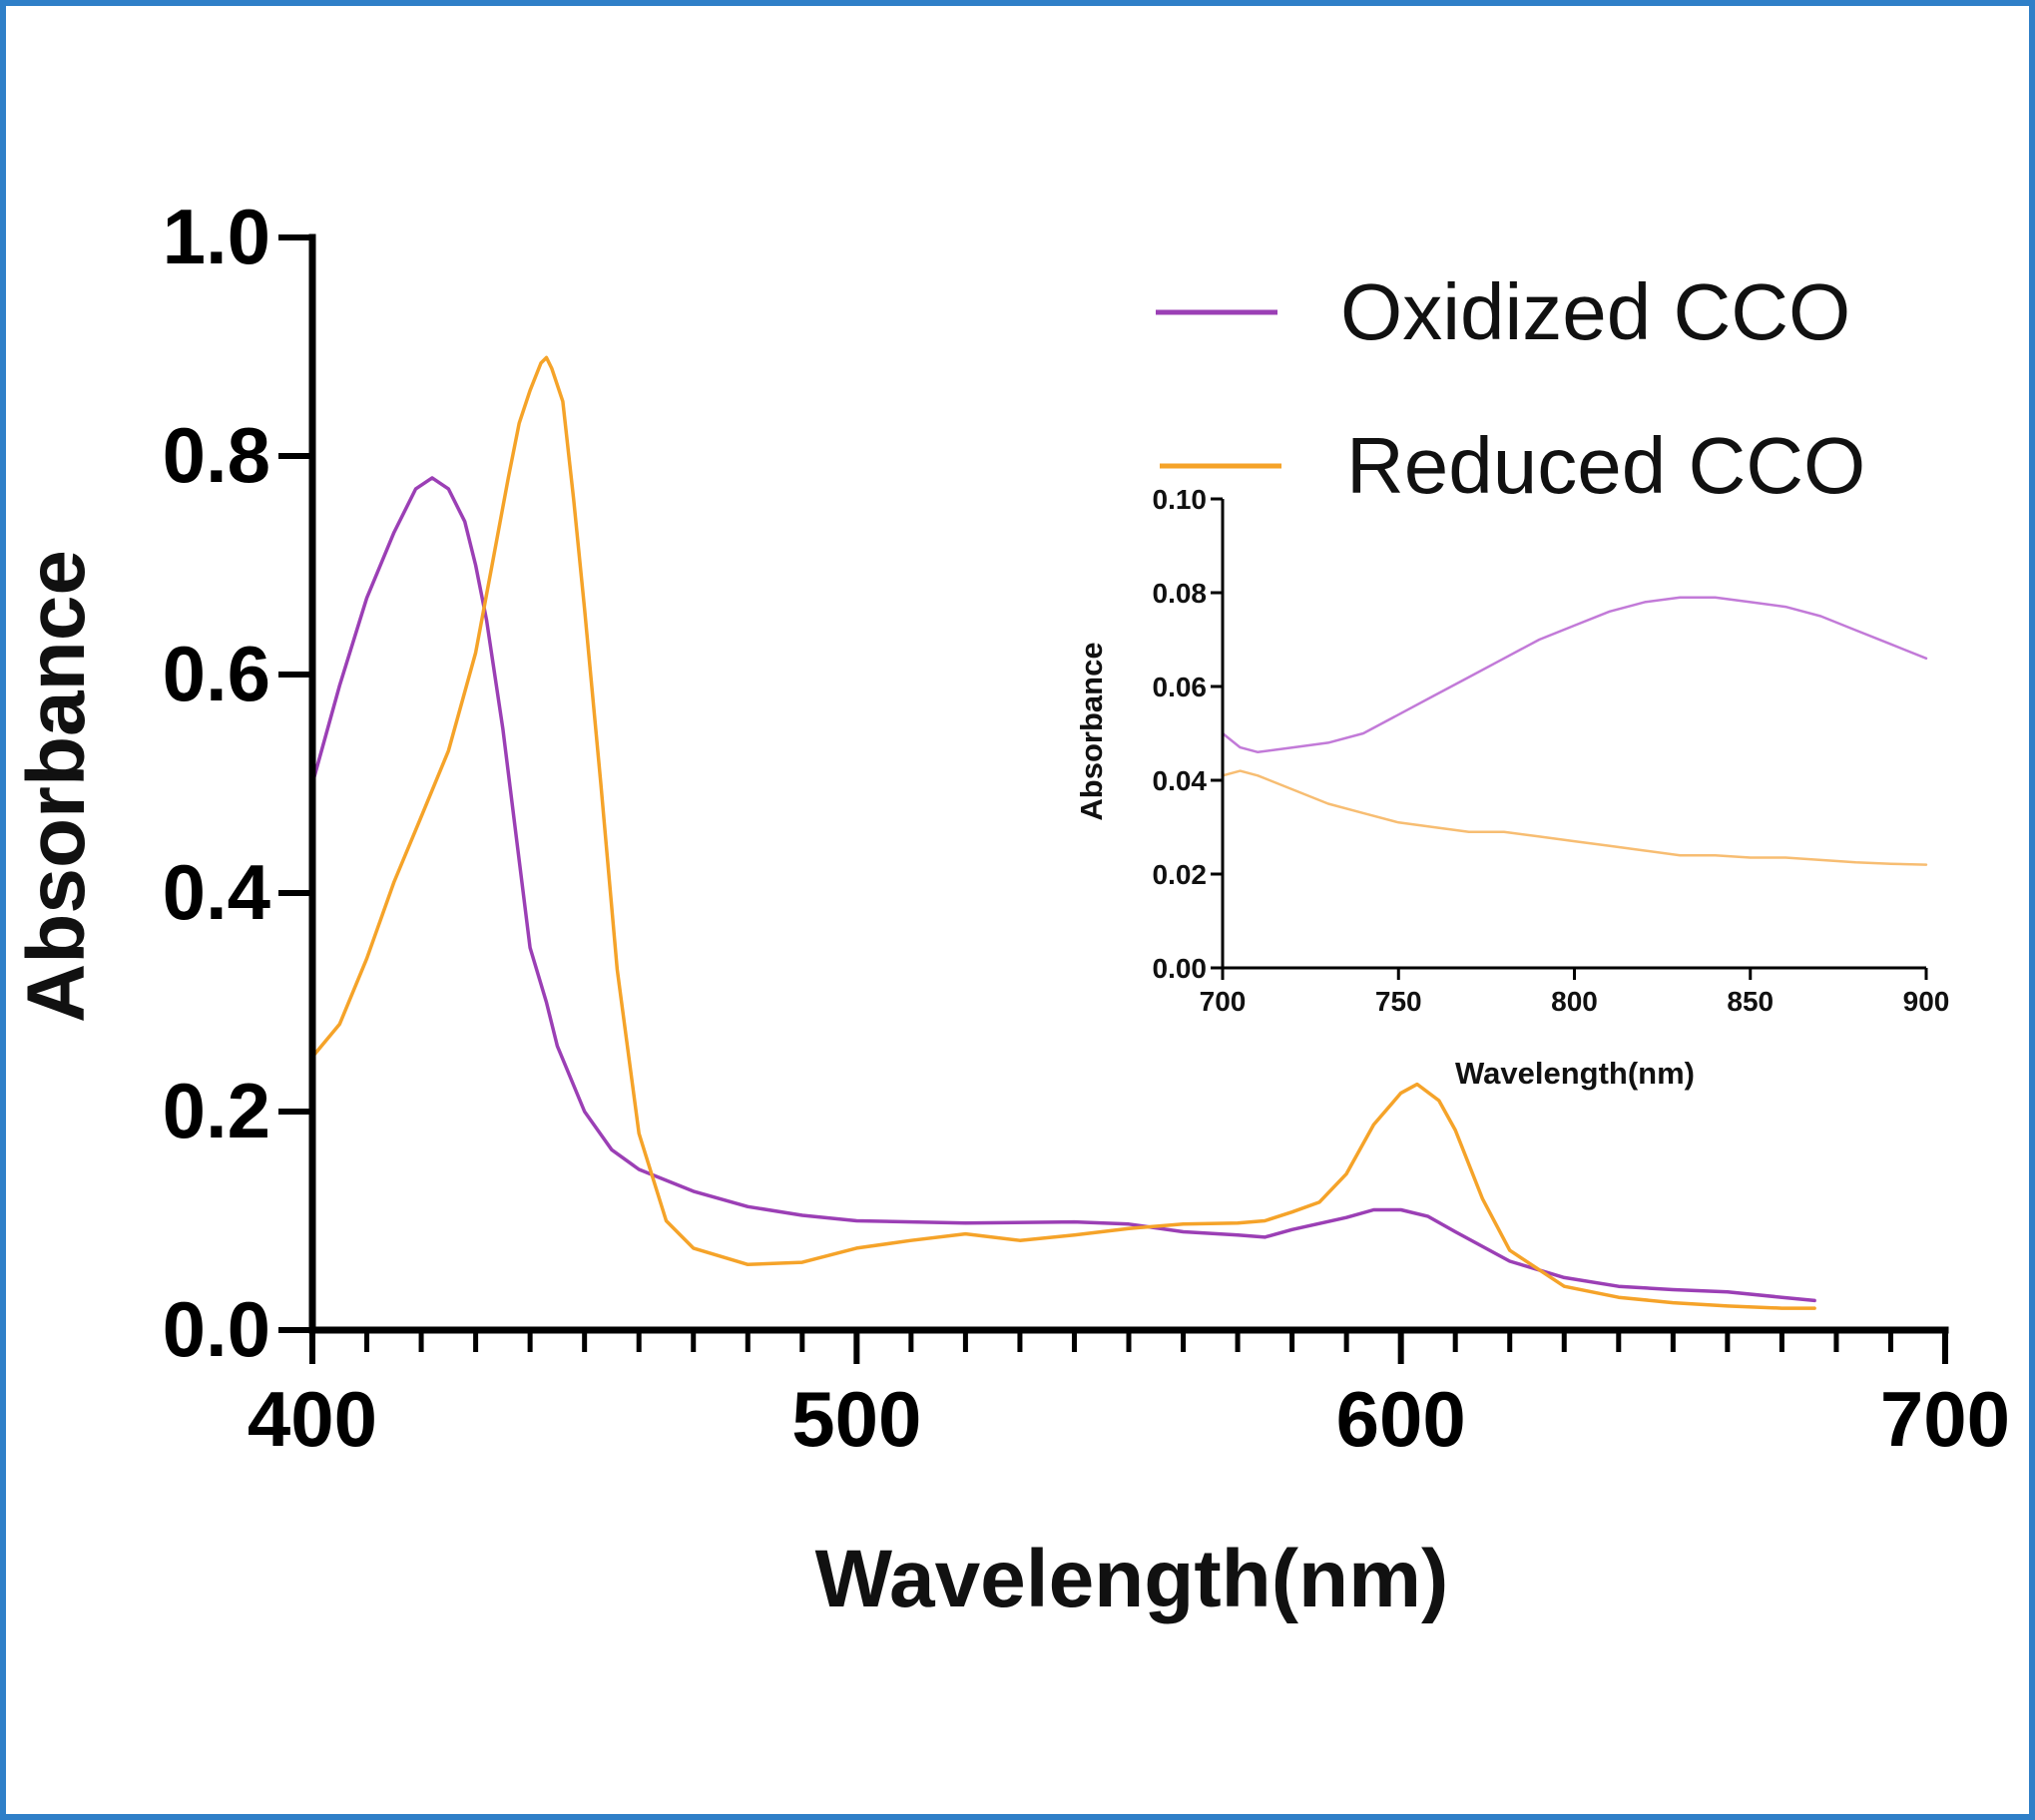  I want to click on inset-x-tick-label: 900, so click(1926, 1002).